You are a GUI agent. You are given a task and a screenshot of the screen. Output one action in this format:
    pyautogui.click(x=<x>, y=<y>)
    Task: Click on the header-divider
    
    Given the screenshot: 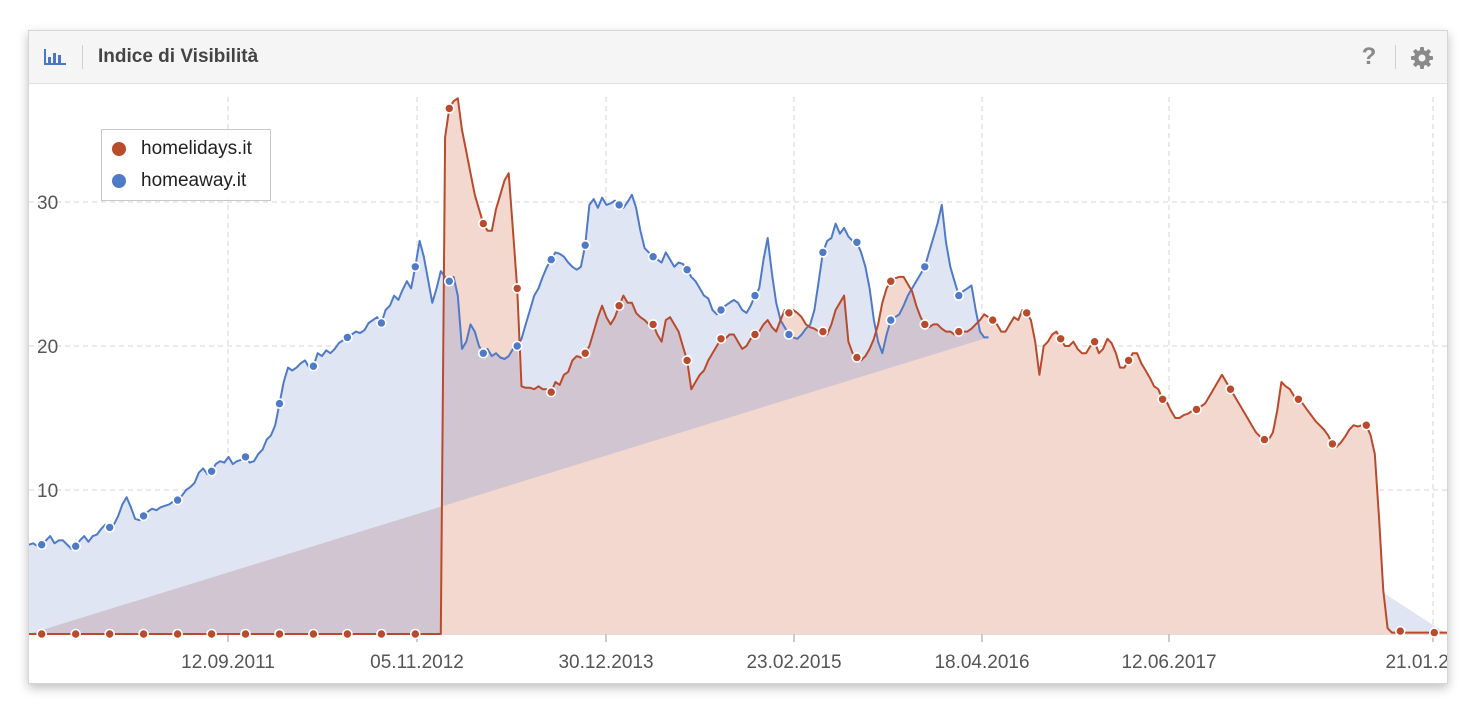 What is the action you would take?
    pyautogui.click(x=82, y=57)
    